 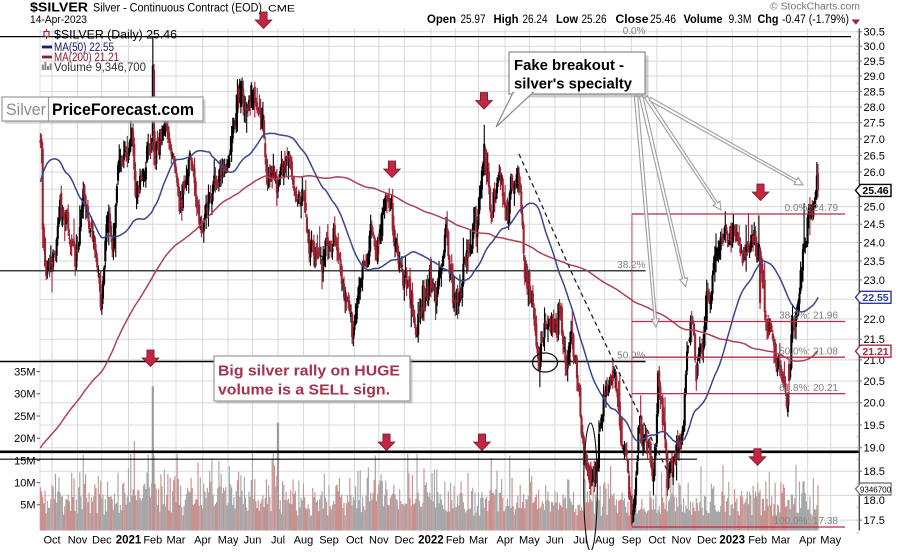 I want to click on svg-text: 26.24, so click(x=536, y=20).